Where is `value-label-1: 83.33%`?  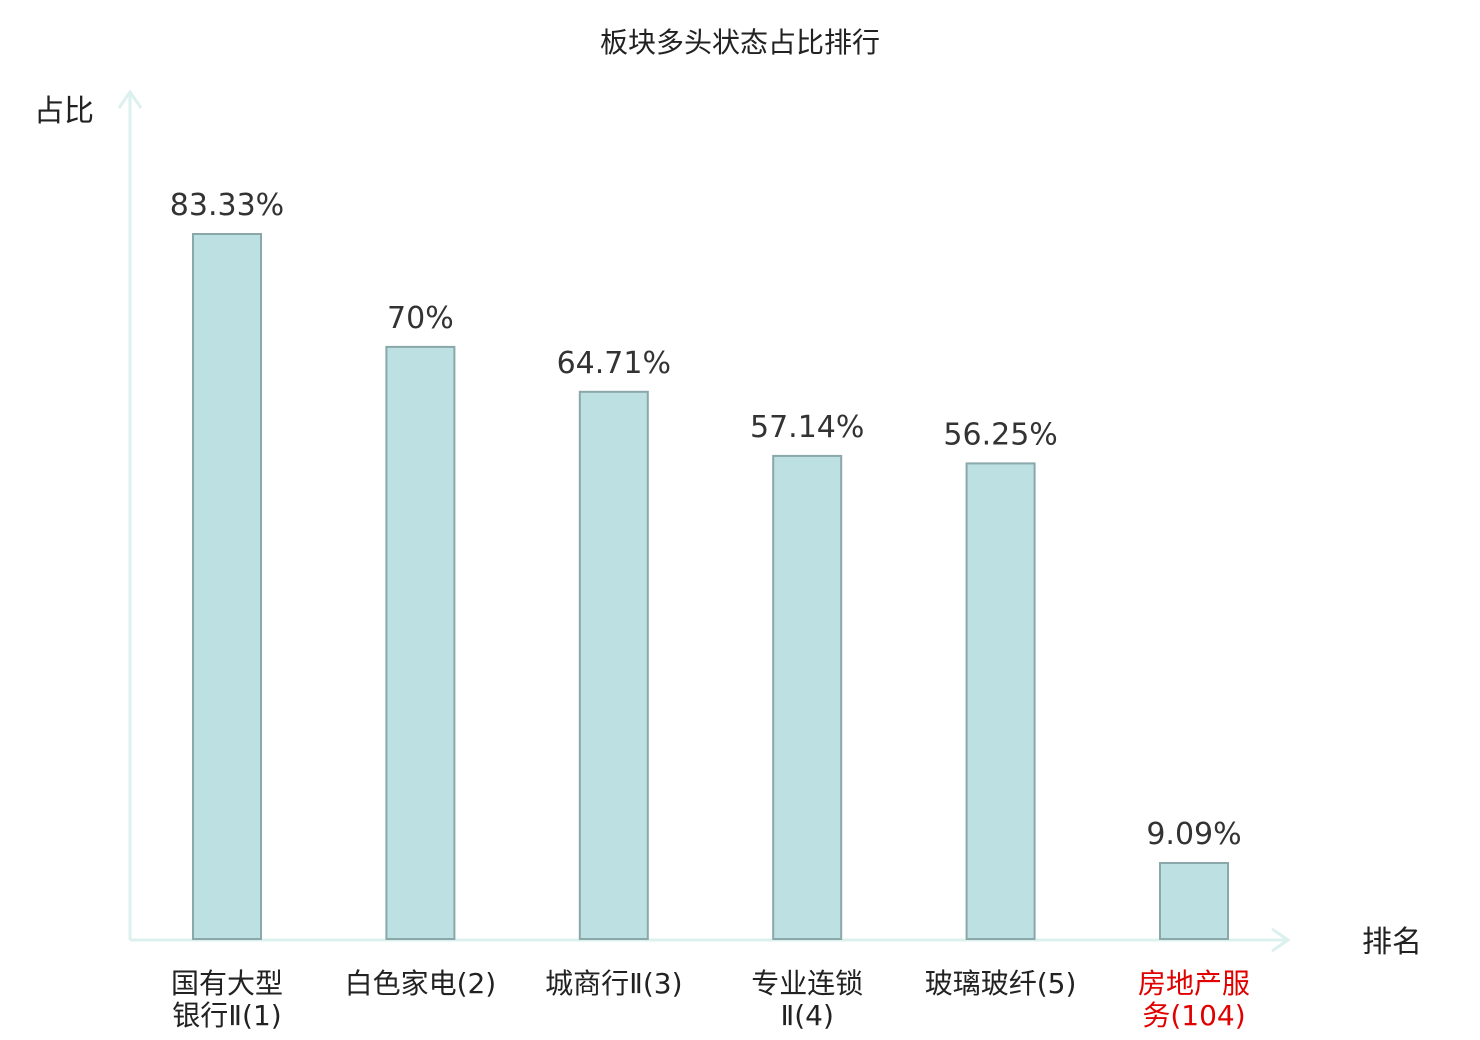
value-label-1: 83.33% is located at coordinates (227, 205).